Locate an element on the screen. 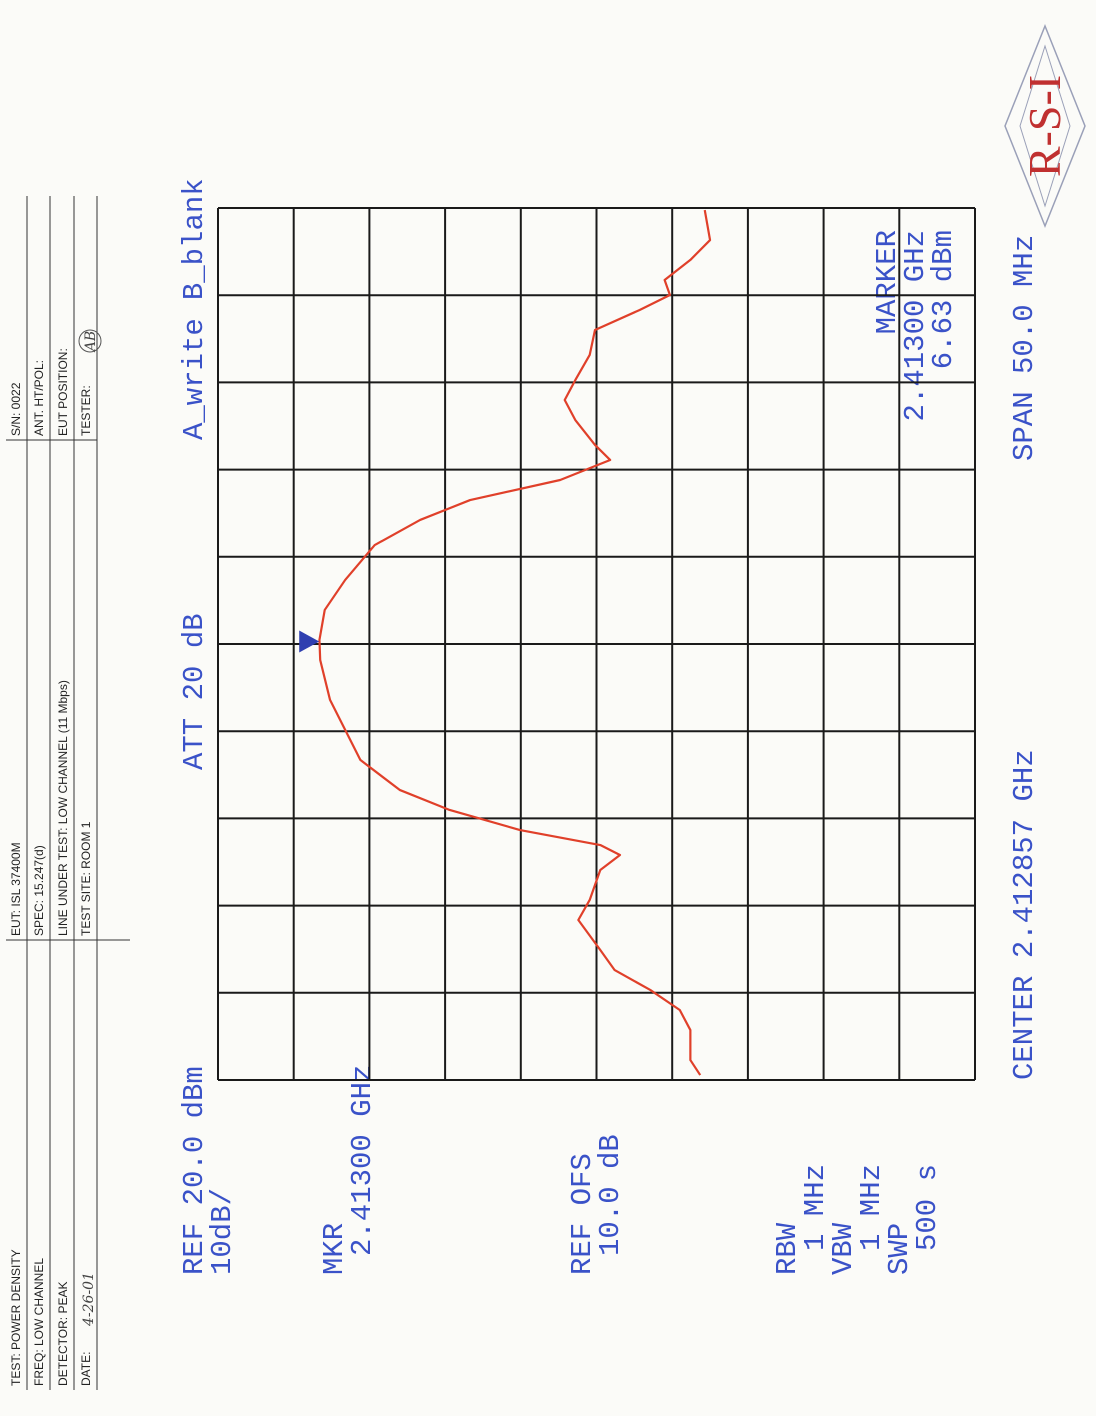  marker-freq: 2.41300 GHz is located at coordinates (915, 325).